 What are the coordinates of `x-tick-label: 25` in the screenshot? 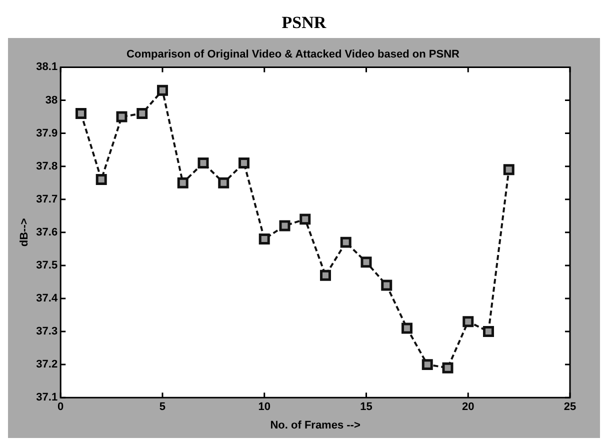 It's located at (570, 407).